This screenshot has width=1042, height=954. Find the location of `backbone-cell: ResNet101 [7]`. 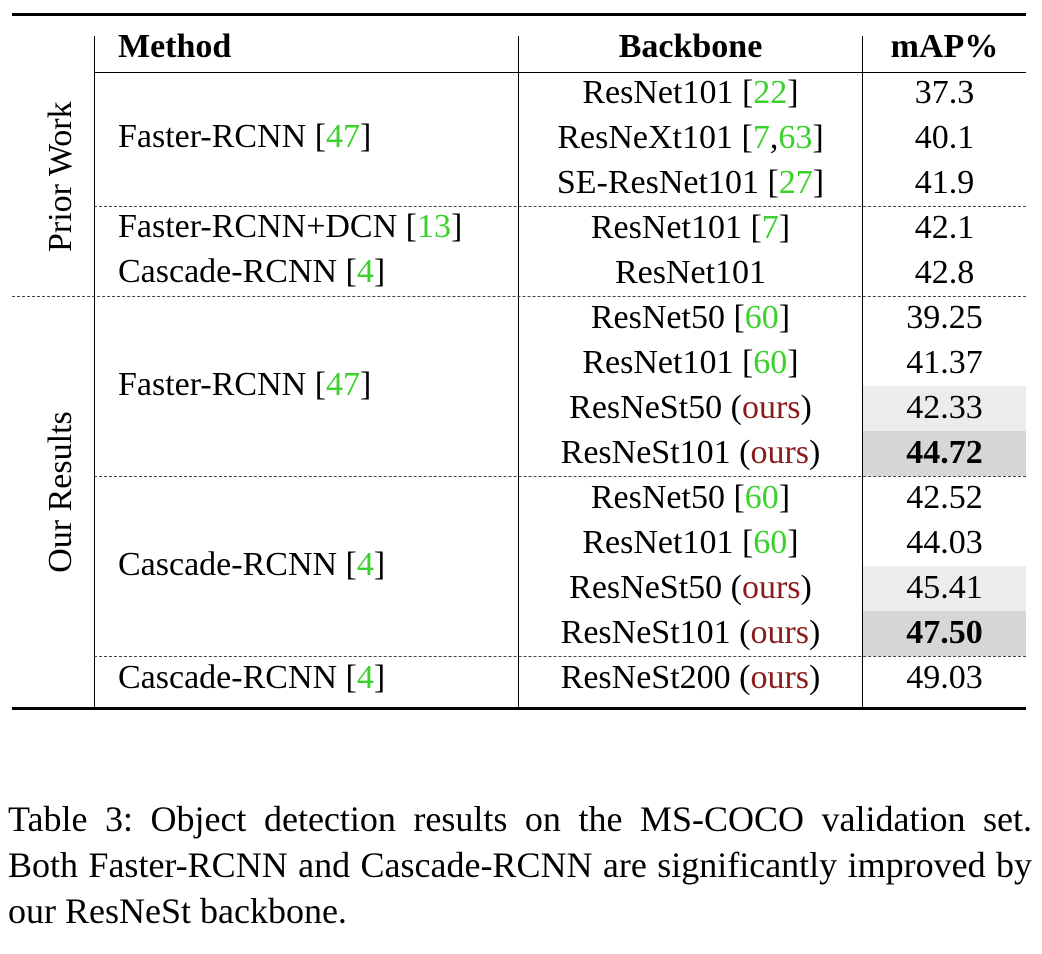

backbone-cell: ResNet101 [7] is located at coordinates (690, 228).